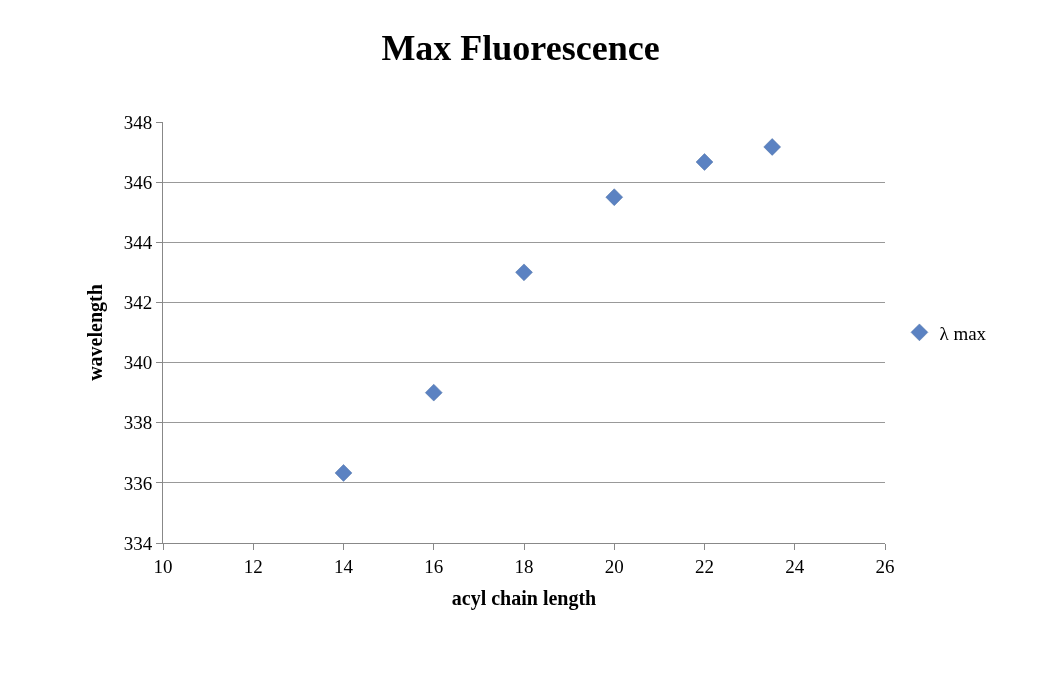 Image resolution: width=1041 pixels, height=677 pixels. I want to click on y-tick-label: 336, so click(138, 483).